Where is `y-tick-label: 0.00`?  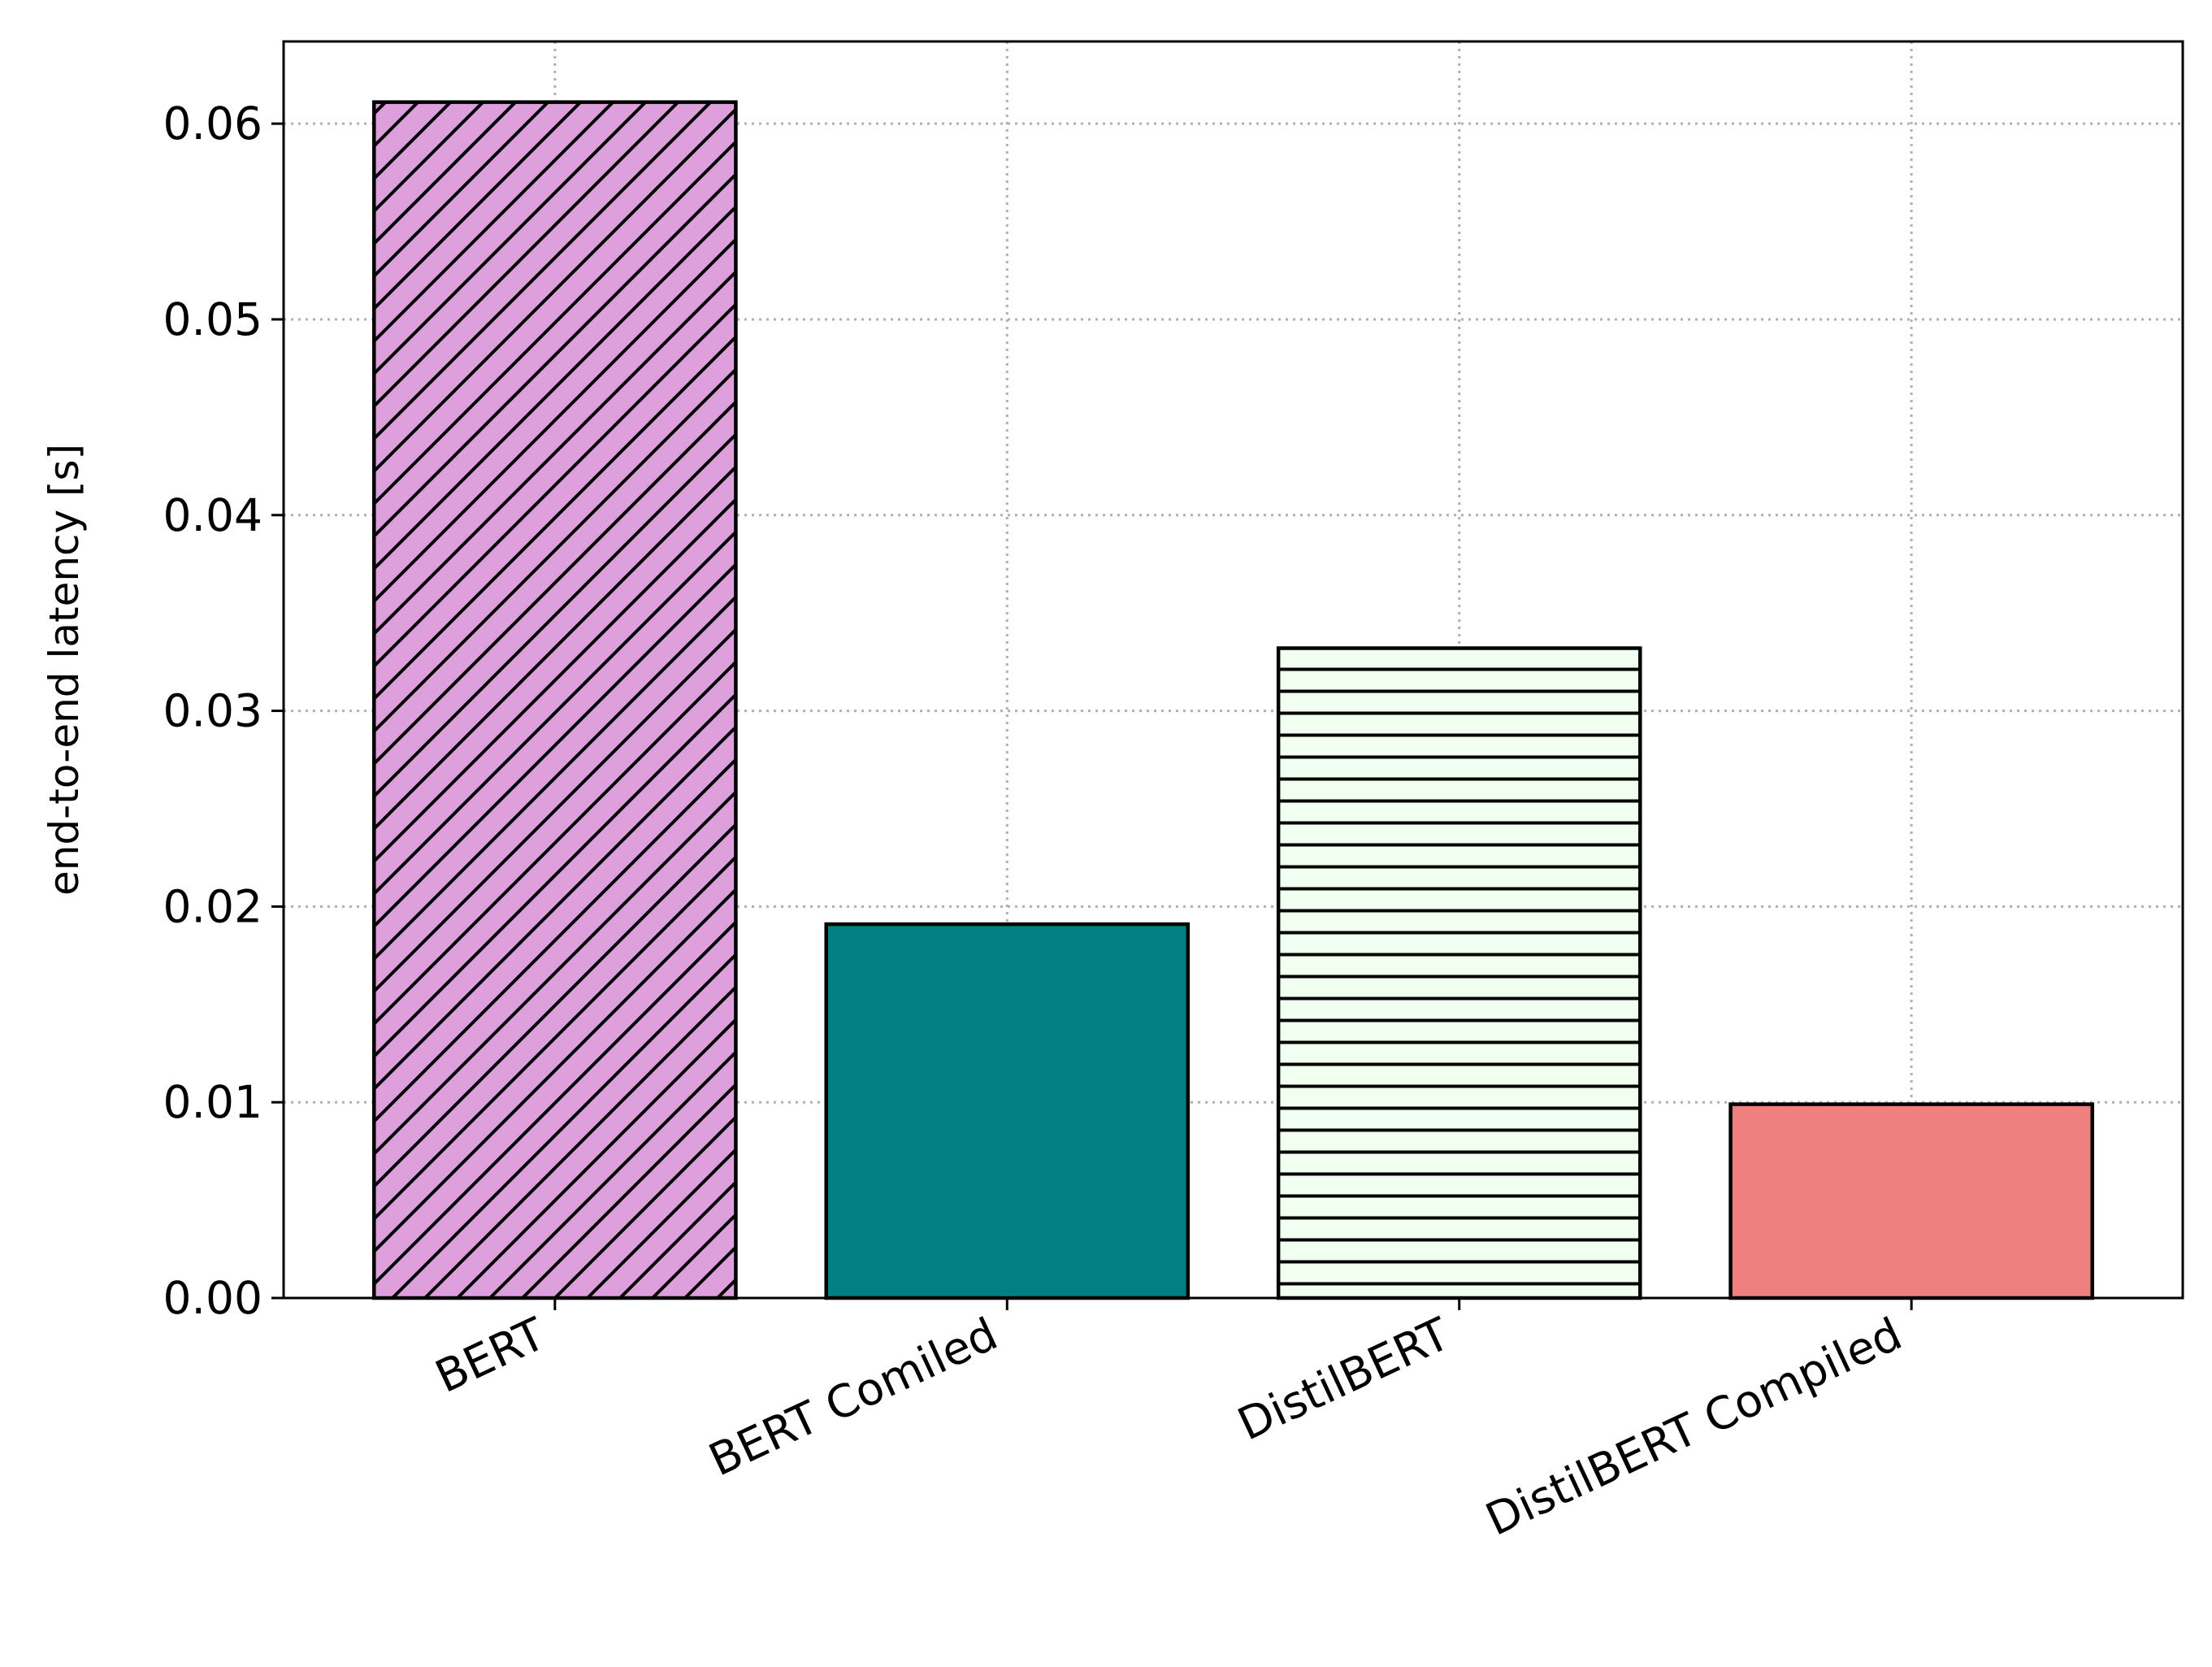 y-tick-label: 0.00 is located at coordinates (212, 1298).